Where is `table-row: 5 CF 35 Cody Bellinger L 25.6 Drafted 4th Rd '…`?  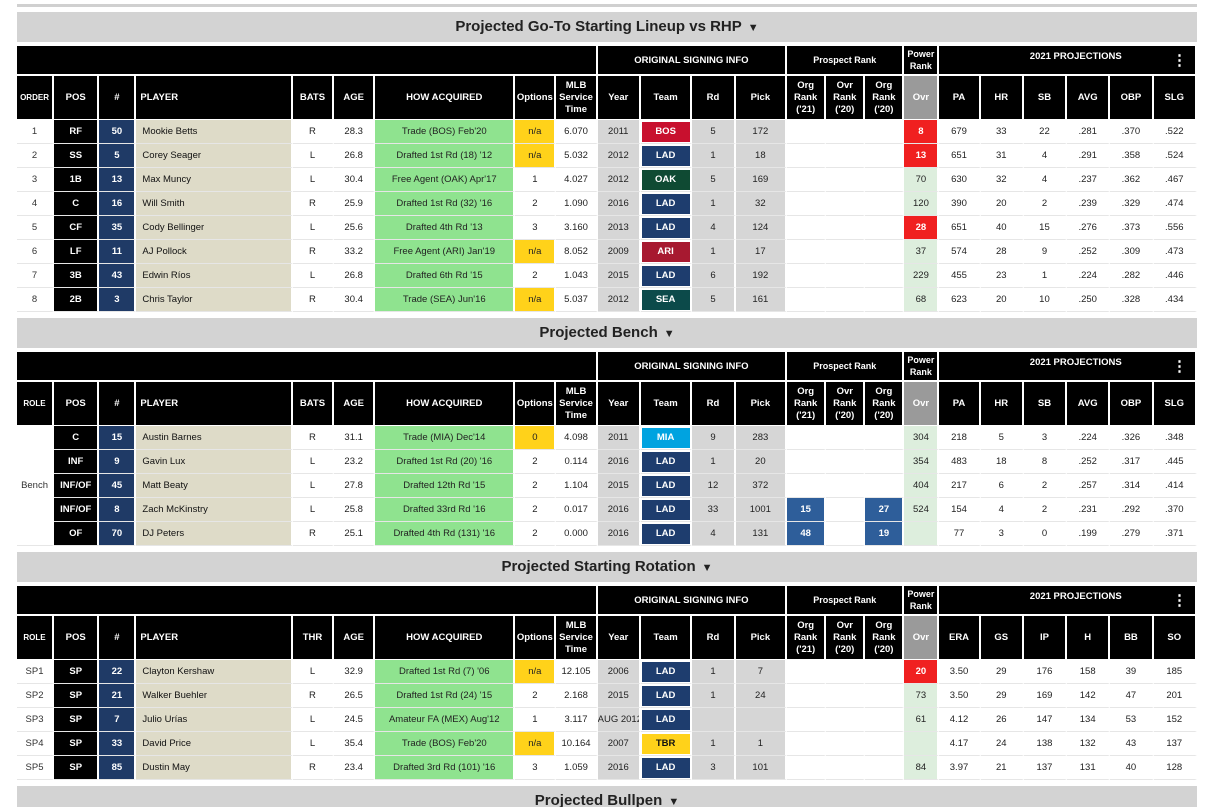
table-row: 5 CF 35 Cody Bellinger L 25.6 Drafted 4th Rd '… is located at coordinates (607, 228).